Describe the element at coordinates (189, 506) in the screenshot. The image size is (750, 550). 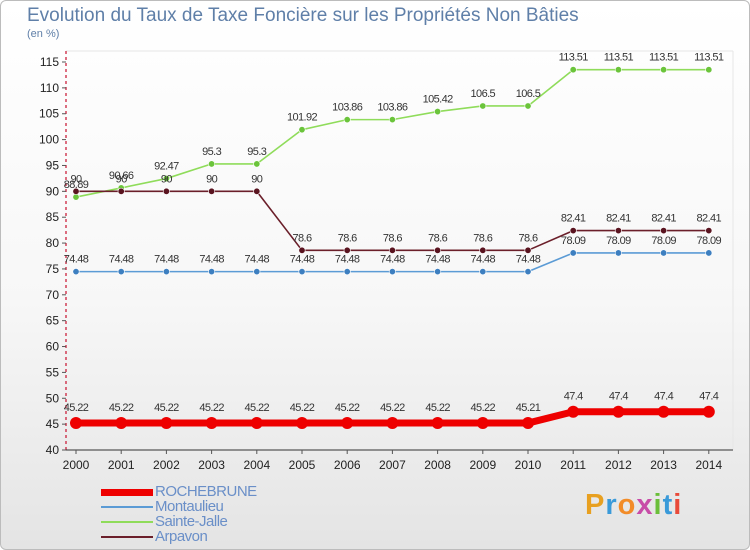
I see `legend-label-montaulieu: Montaulieu` at that location.